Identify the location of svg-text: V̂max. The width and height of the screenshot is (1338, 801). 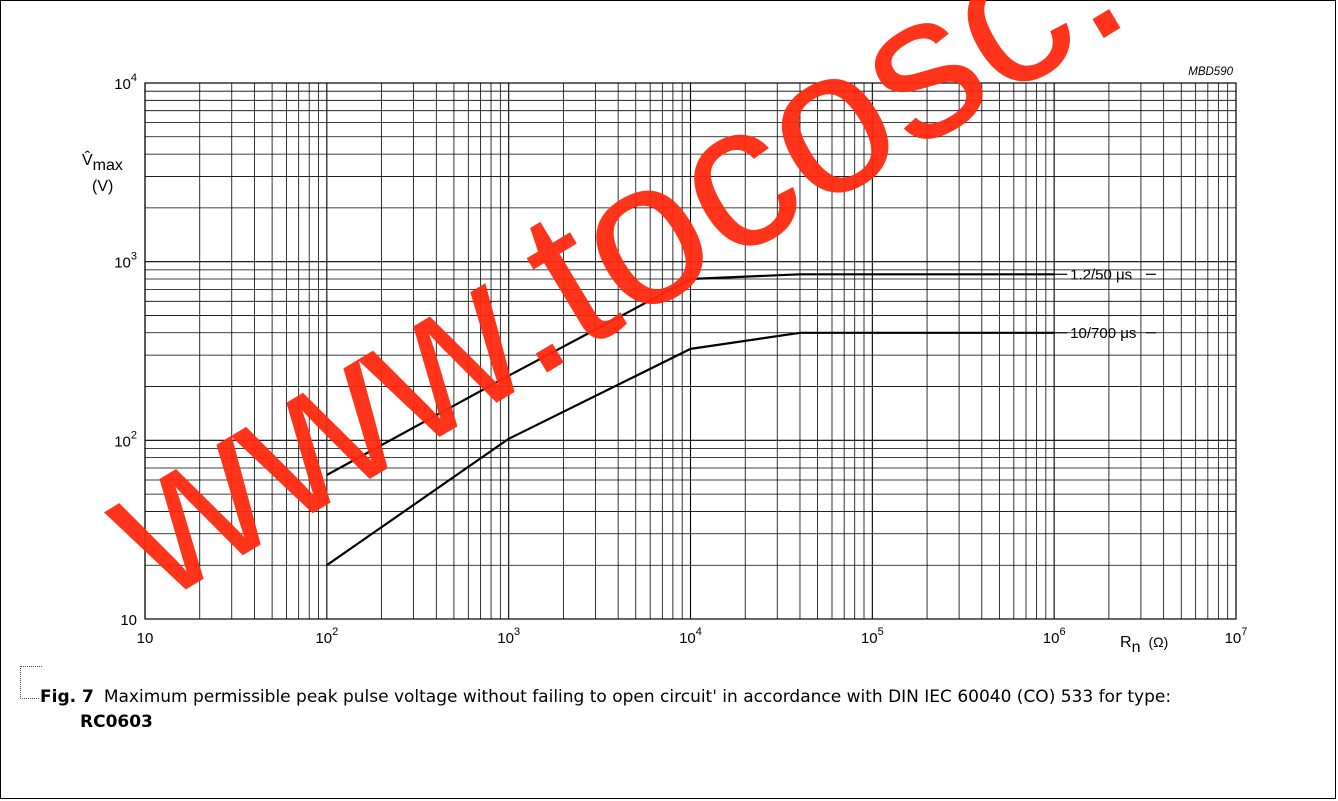
(102, 161).